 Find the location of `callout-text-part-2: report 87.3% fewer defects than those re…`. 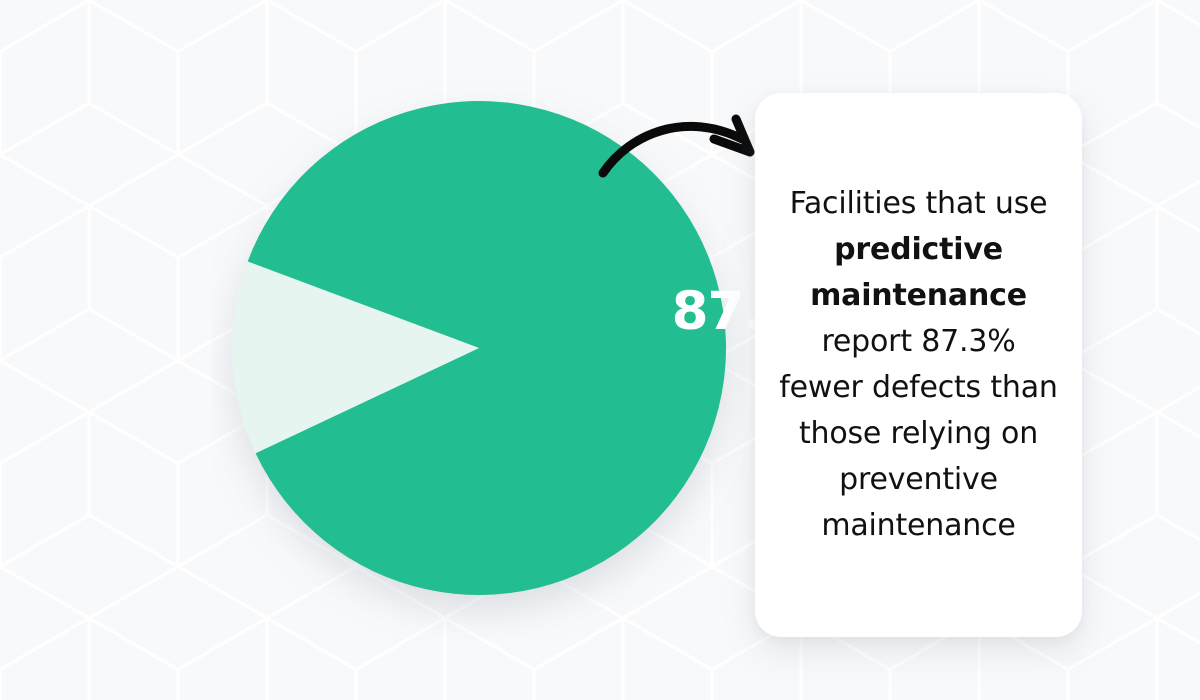

callout-text-part-2: report 87.3% fewer defects than those re… is located at coordinates (918, 433).